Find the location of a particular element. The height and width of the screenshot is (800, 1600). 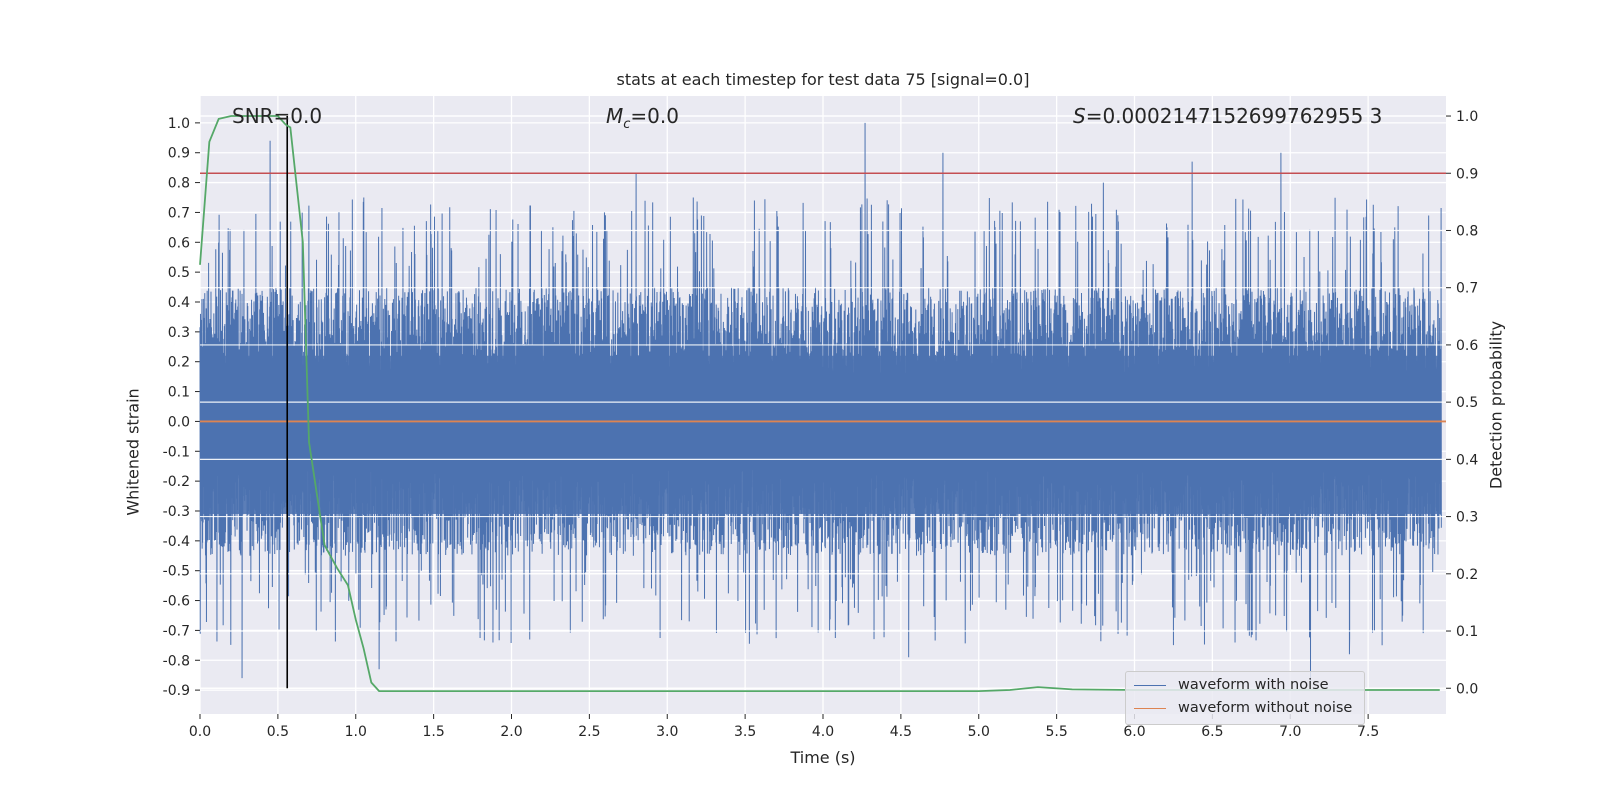

y-left-tick-label: 0.3 is located at coordinates (179, 333).